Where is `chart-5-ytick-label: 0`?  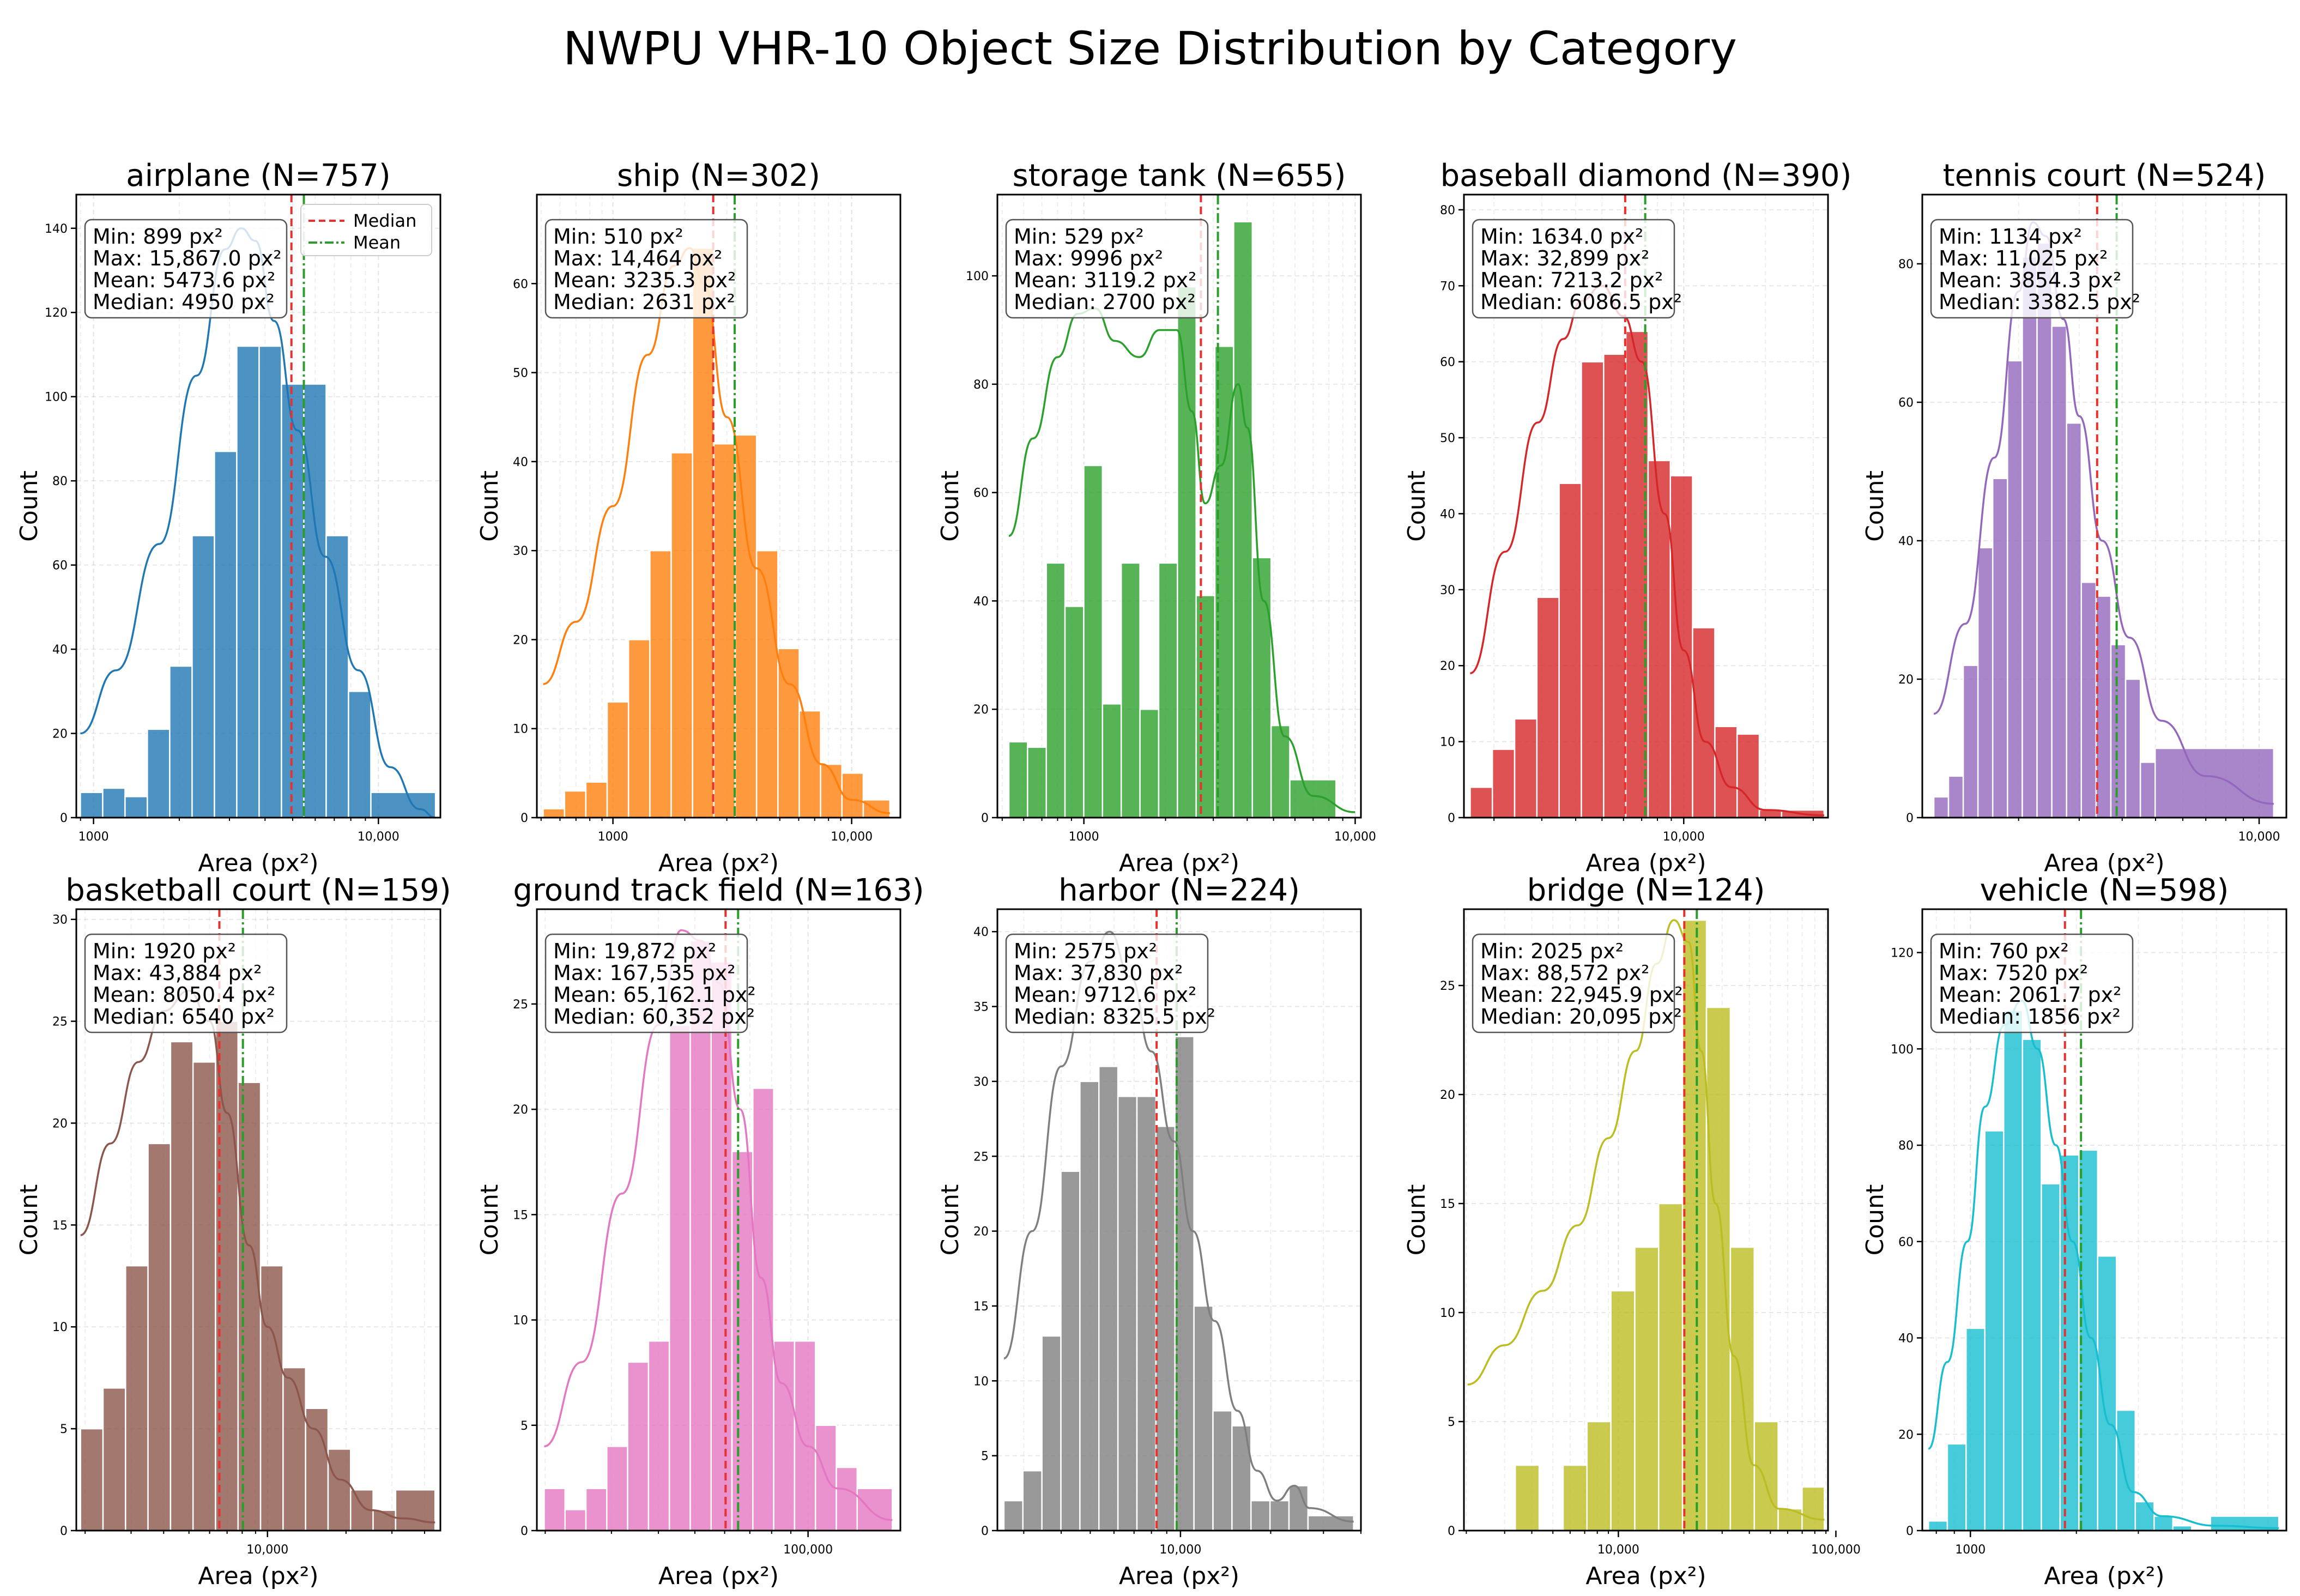
chart-5-ytick-label: 0 is located at coordinates (1910, 818).